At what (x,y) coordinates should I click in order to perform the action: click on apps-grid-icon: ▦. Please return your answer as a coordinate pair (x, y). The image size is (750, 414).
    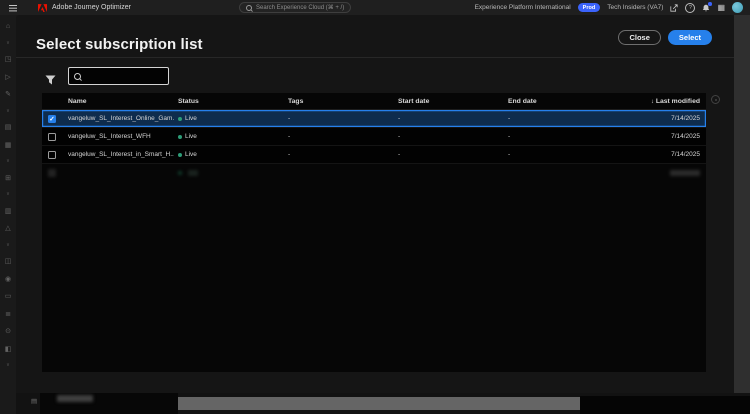
    Looking at the image, I should click on (721, 7).